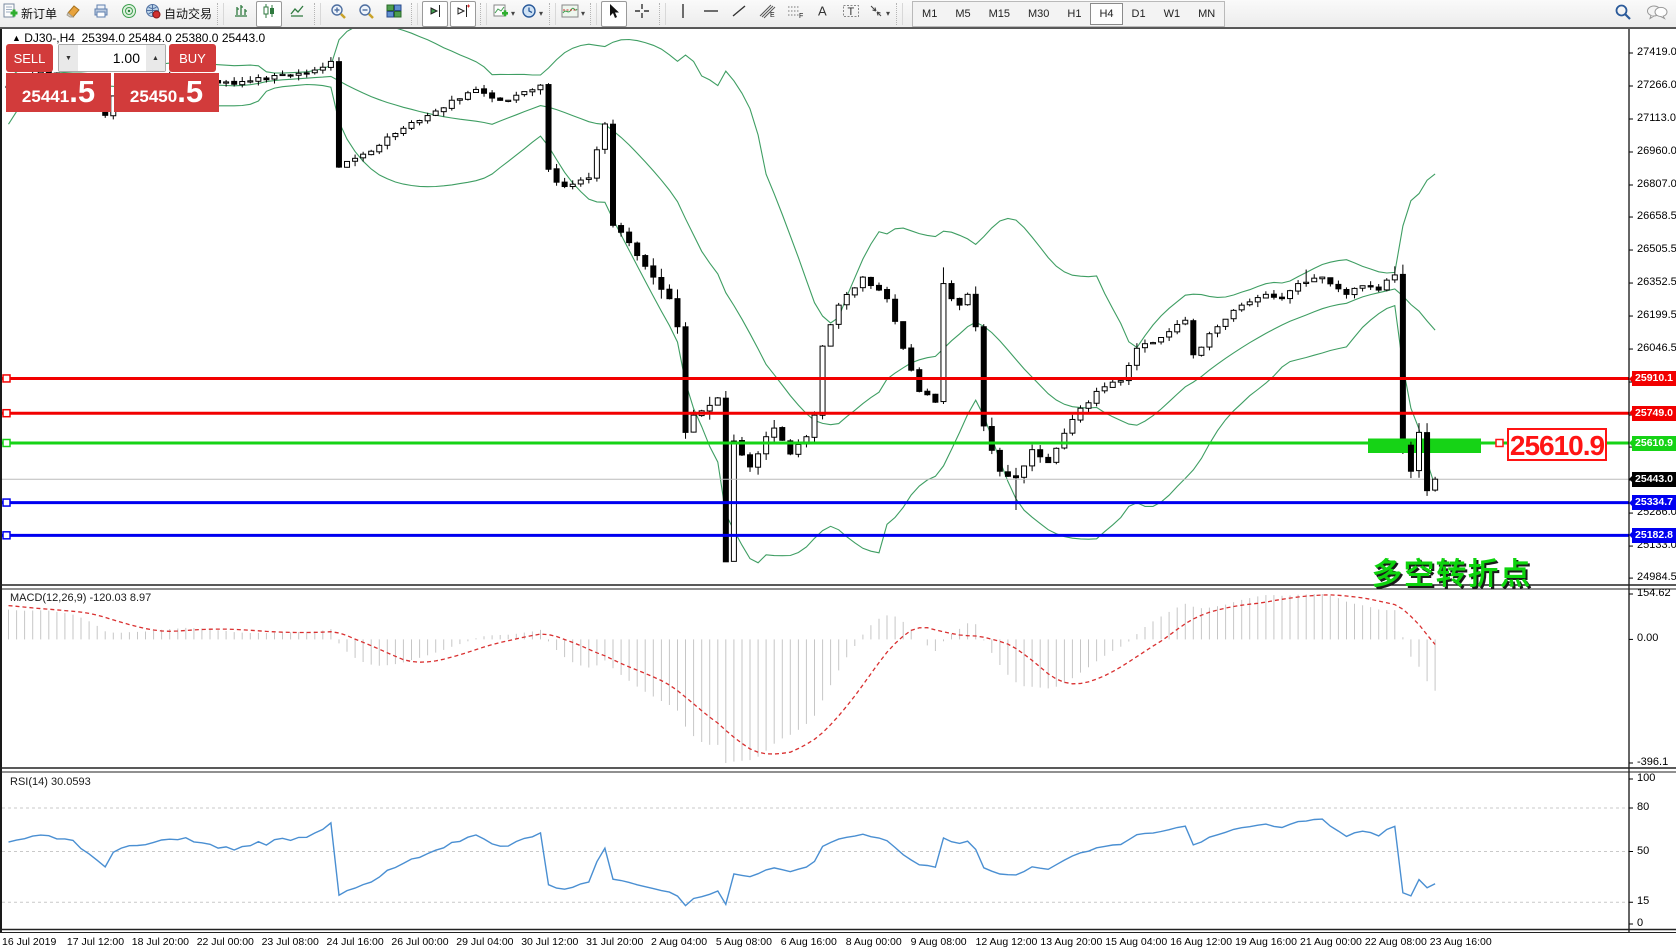 The image size is (1676, 951). I want to click on timeframe-button-m1: M1, so click(930, 13).